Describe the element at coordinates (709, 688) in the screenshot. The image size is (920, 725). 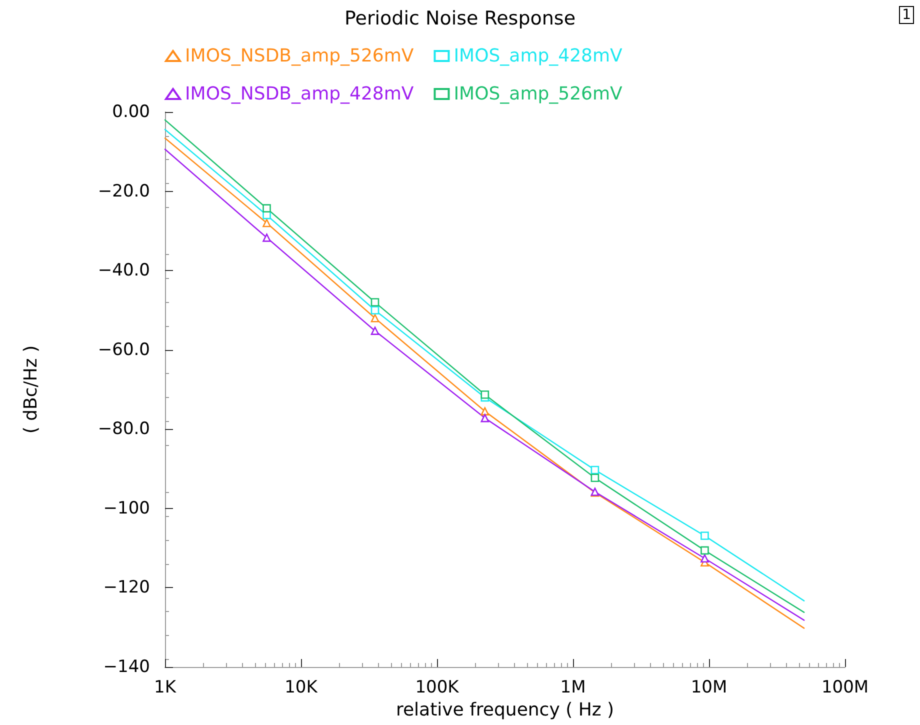
I see `x-tick-label: 10M` at that location.